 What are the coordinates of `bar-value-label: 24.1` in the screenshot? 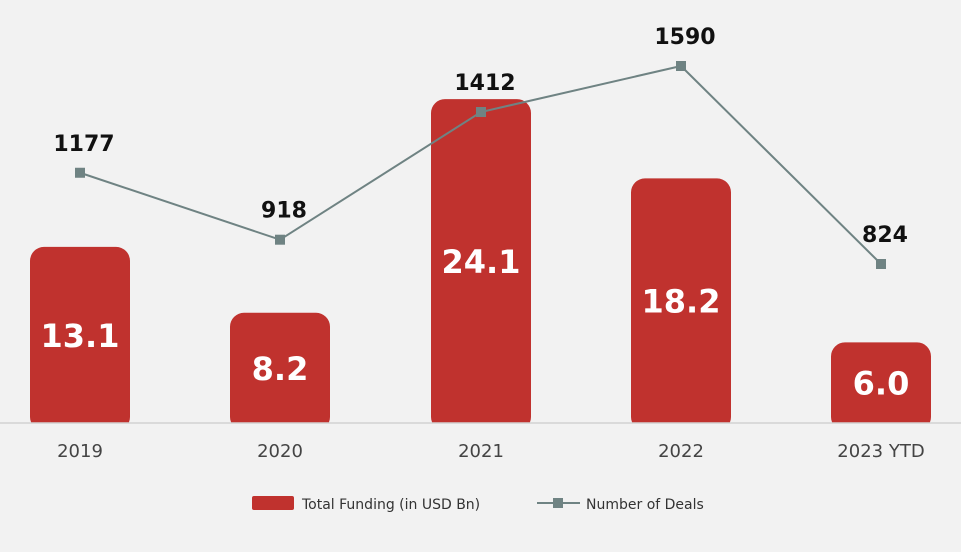 It's located at (481, 262).